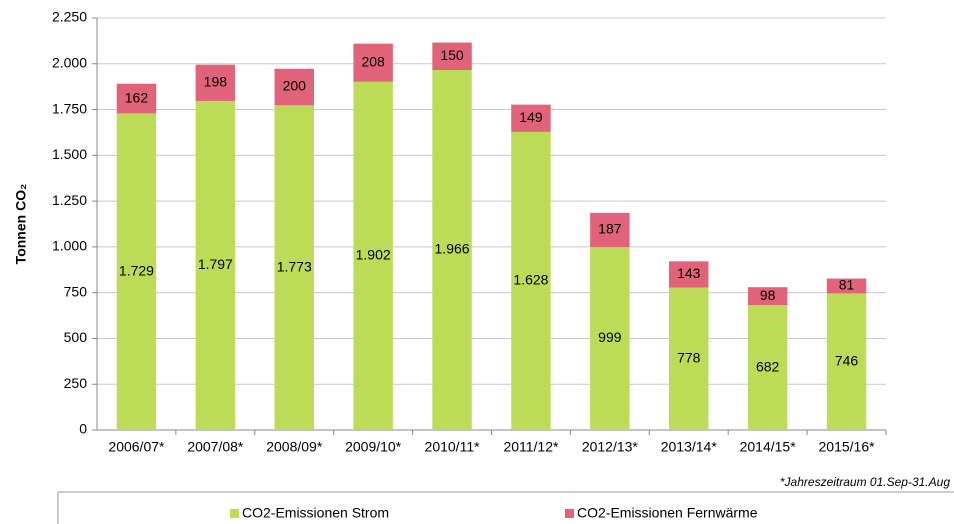 The height and width of the screenshot is (524, 954). I want to click on data-label: 1.797, so click(215, 264).